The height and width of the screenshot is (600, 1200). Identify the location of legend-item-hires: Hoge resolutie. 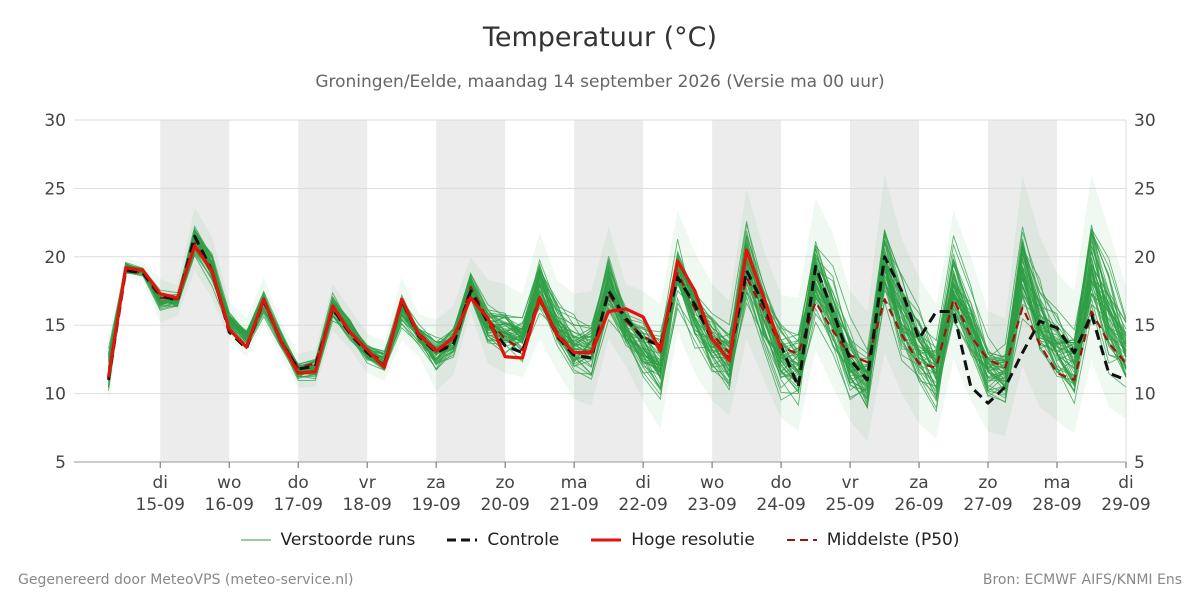
(673, 540).